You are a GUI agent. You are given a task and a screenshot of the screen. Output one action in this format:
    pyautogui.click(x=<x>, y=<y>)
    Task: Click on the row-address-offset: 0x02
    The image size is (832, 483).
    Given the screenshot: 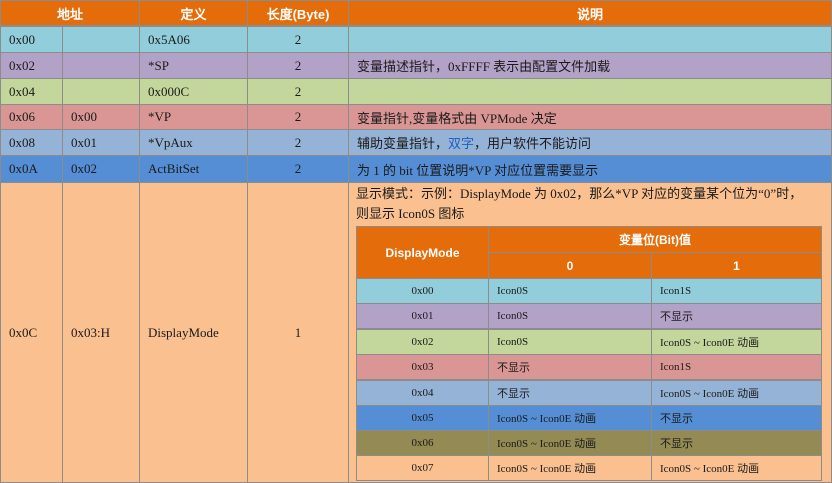 What is the action you would take?
    pyautogui.click(x=101, y=169)
    